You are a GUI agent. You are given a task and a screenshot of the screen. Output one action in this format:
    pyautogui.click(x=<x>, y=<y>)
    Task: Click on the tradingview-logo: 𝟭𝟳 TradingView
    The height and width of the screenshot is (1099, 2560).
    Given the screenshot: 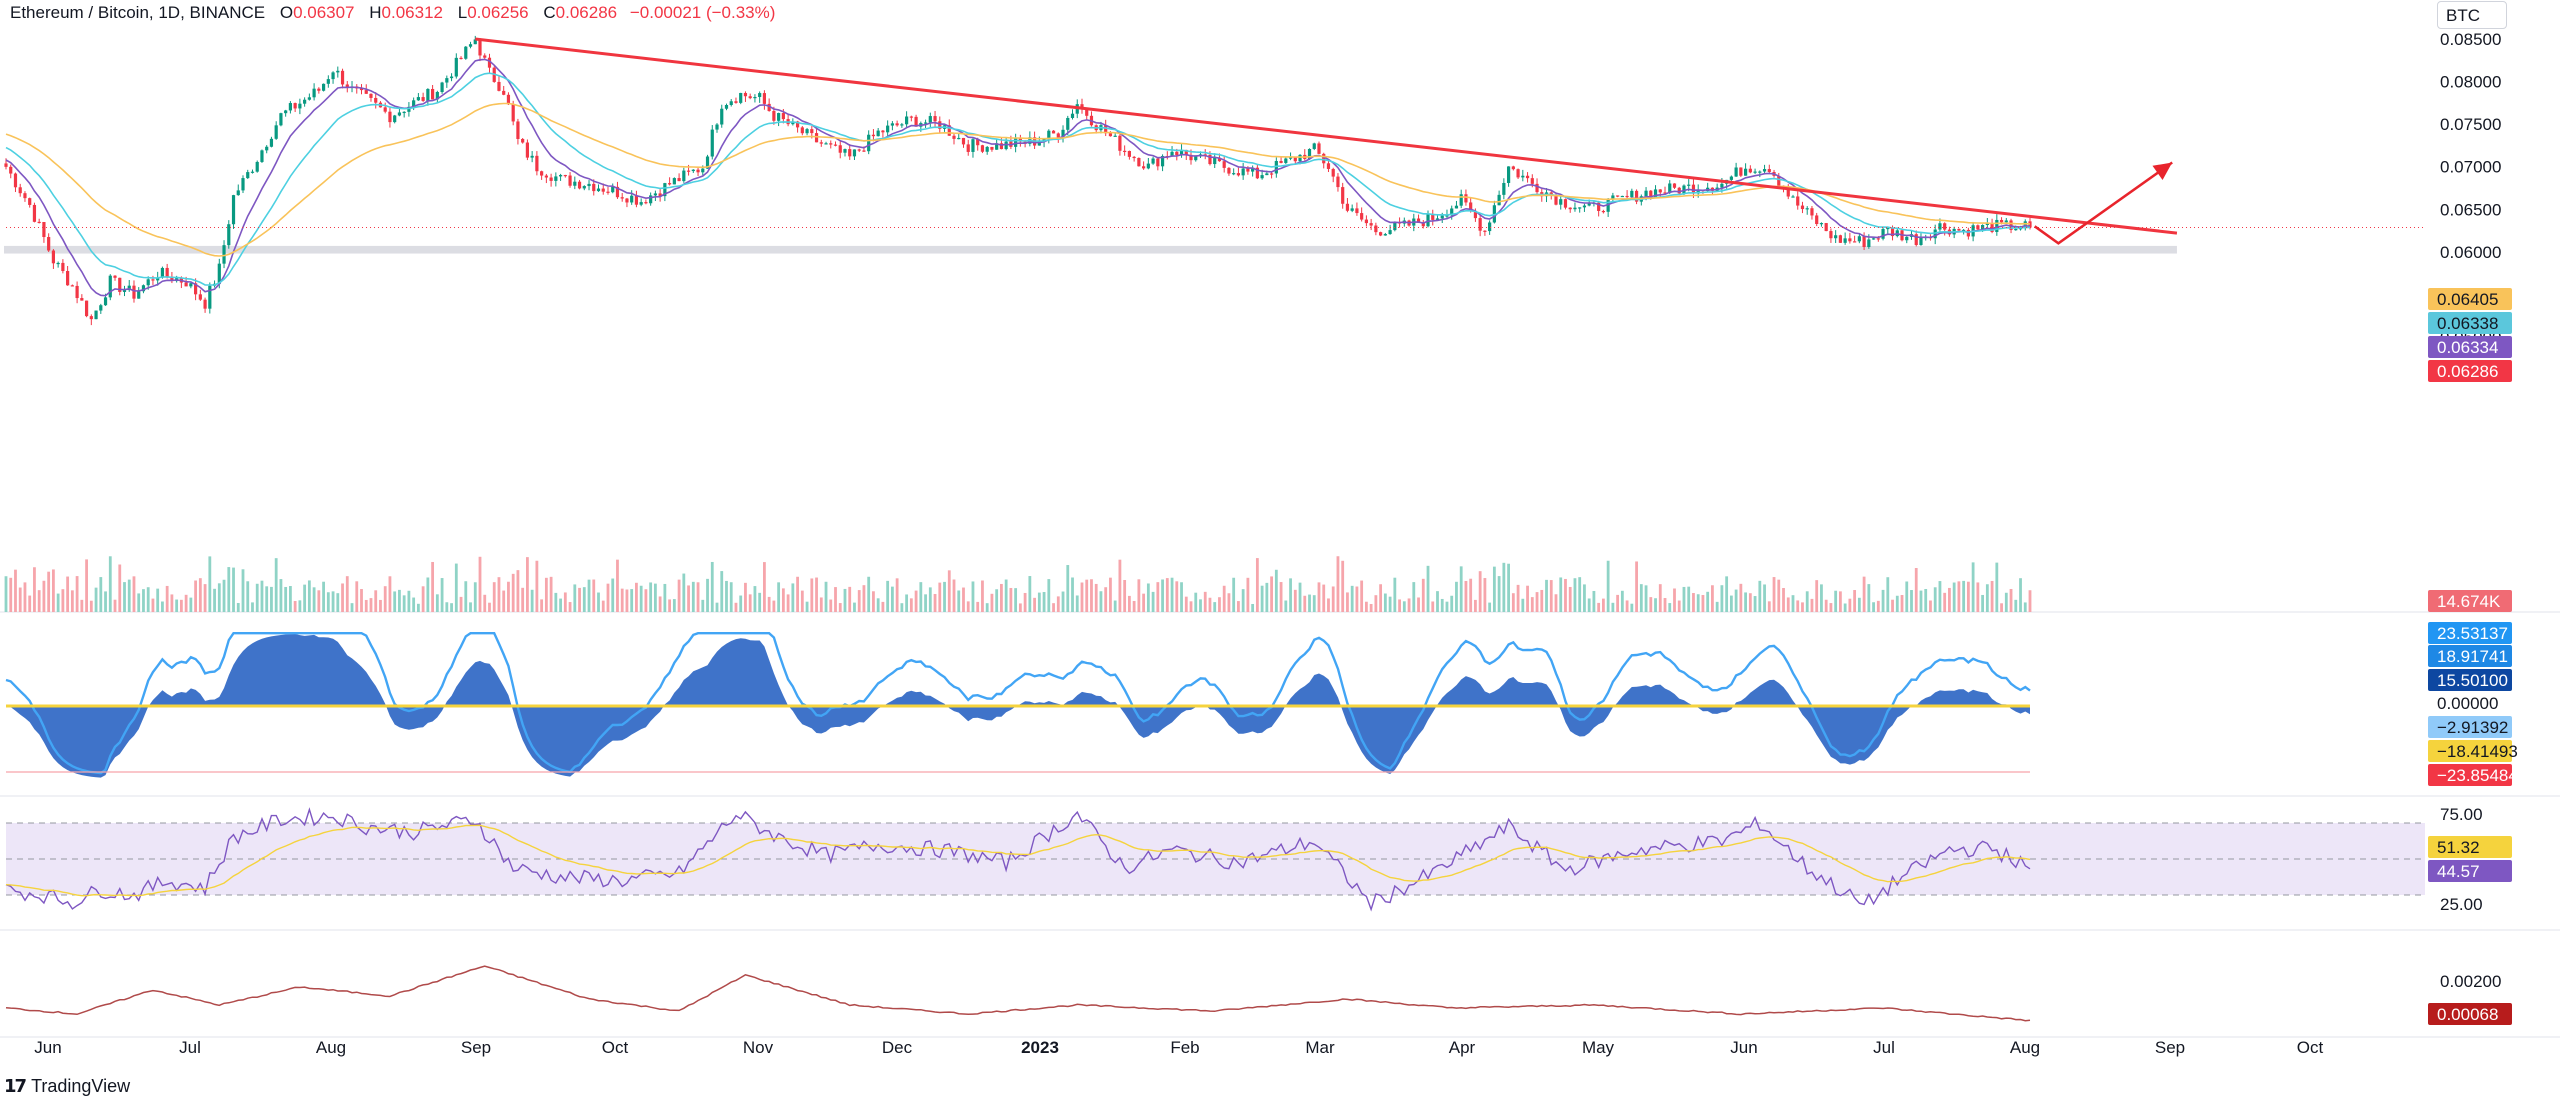 What is the action you would take?
    pyautogui.click(x=67, y=1086)
    